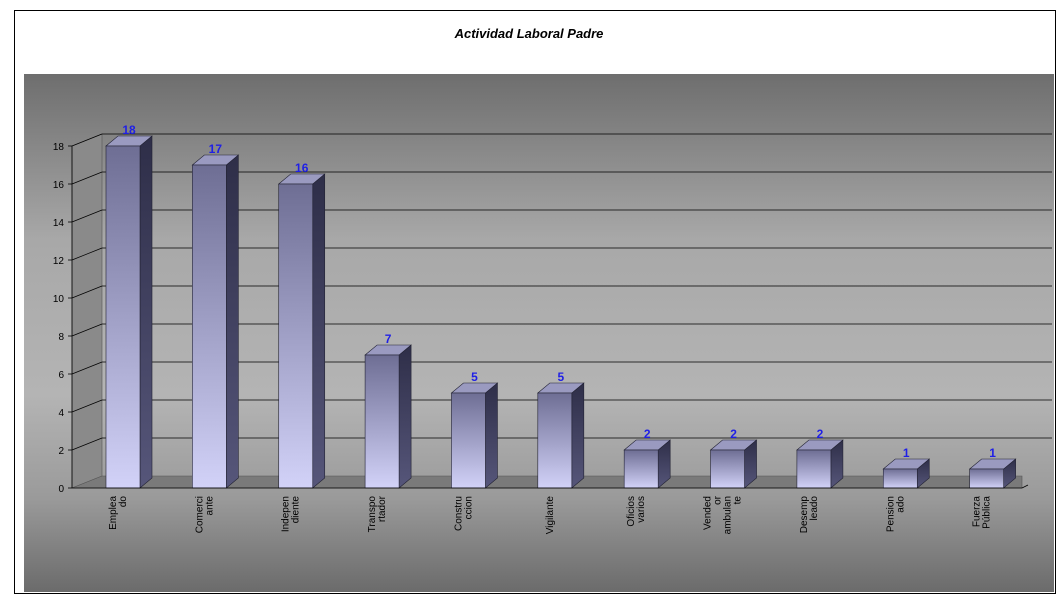 The width and height of the screenshot is (1058, 596). What do you see at coordinates (113, 513) in the screenshot?
I see `category-label-line: Emplea` at bounding box center [113, 513].